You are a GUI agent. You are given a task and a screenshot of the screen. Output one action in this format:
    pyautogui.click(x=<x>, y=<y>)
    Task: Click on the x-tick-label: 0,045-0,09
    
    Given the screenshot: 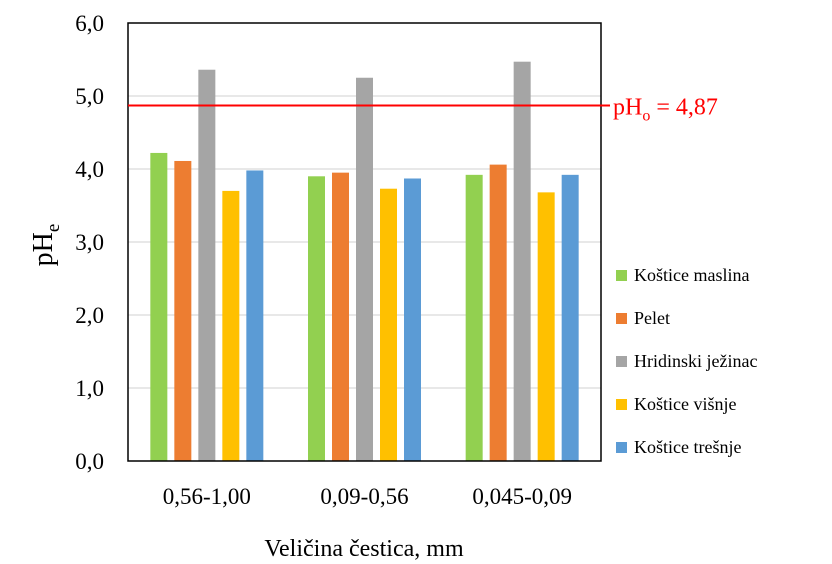 What is the action you would take?
    pyautogui.click(x=522, y=496)
    